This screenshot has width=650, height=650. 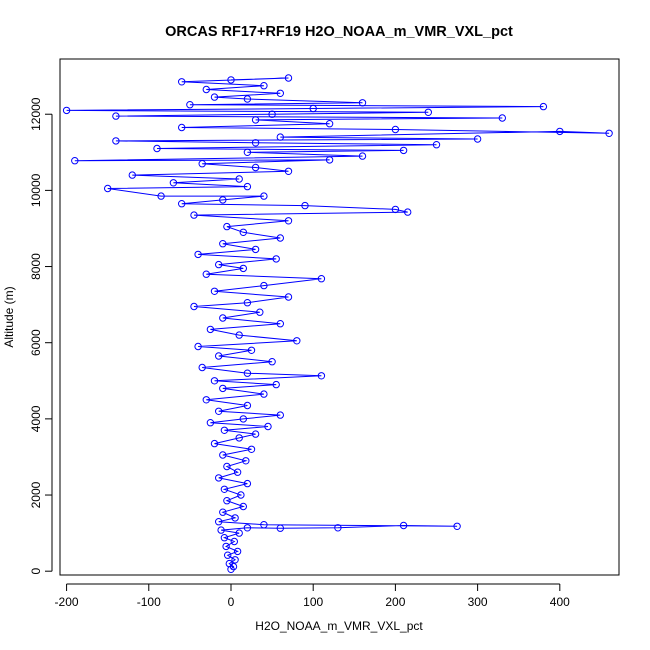 I want to click on y-tick-label: 8000, so click(x=36, y=266).